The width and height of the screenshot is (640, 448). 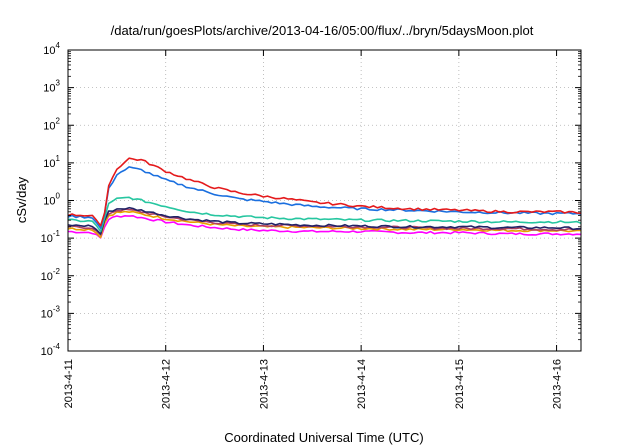 I want to click on y-tick-label: 10⁻², so click(x=51, y=275).